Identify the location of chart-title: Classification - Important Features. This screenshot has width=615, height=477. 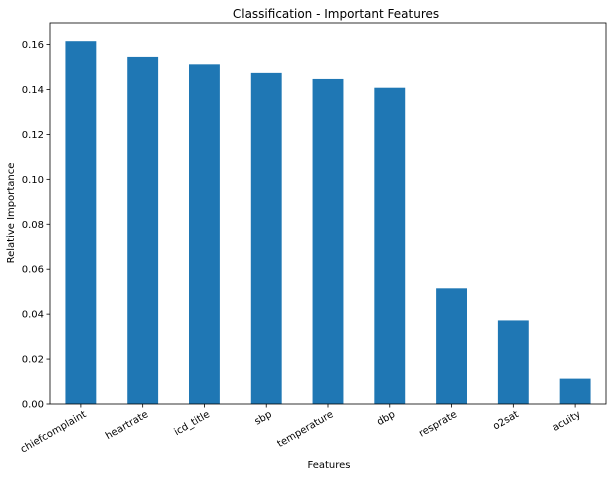
(336, 14).